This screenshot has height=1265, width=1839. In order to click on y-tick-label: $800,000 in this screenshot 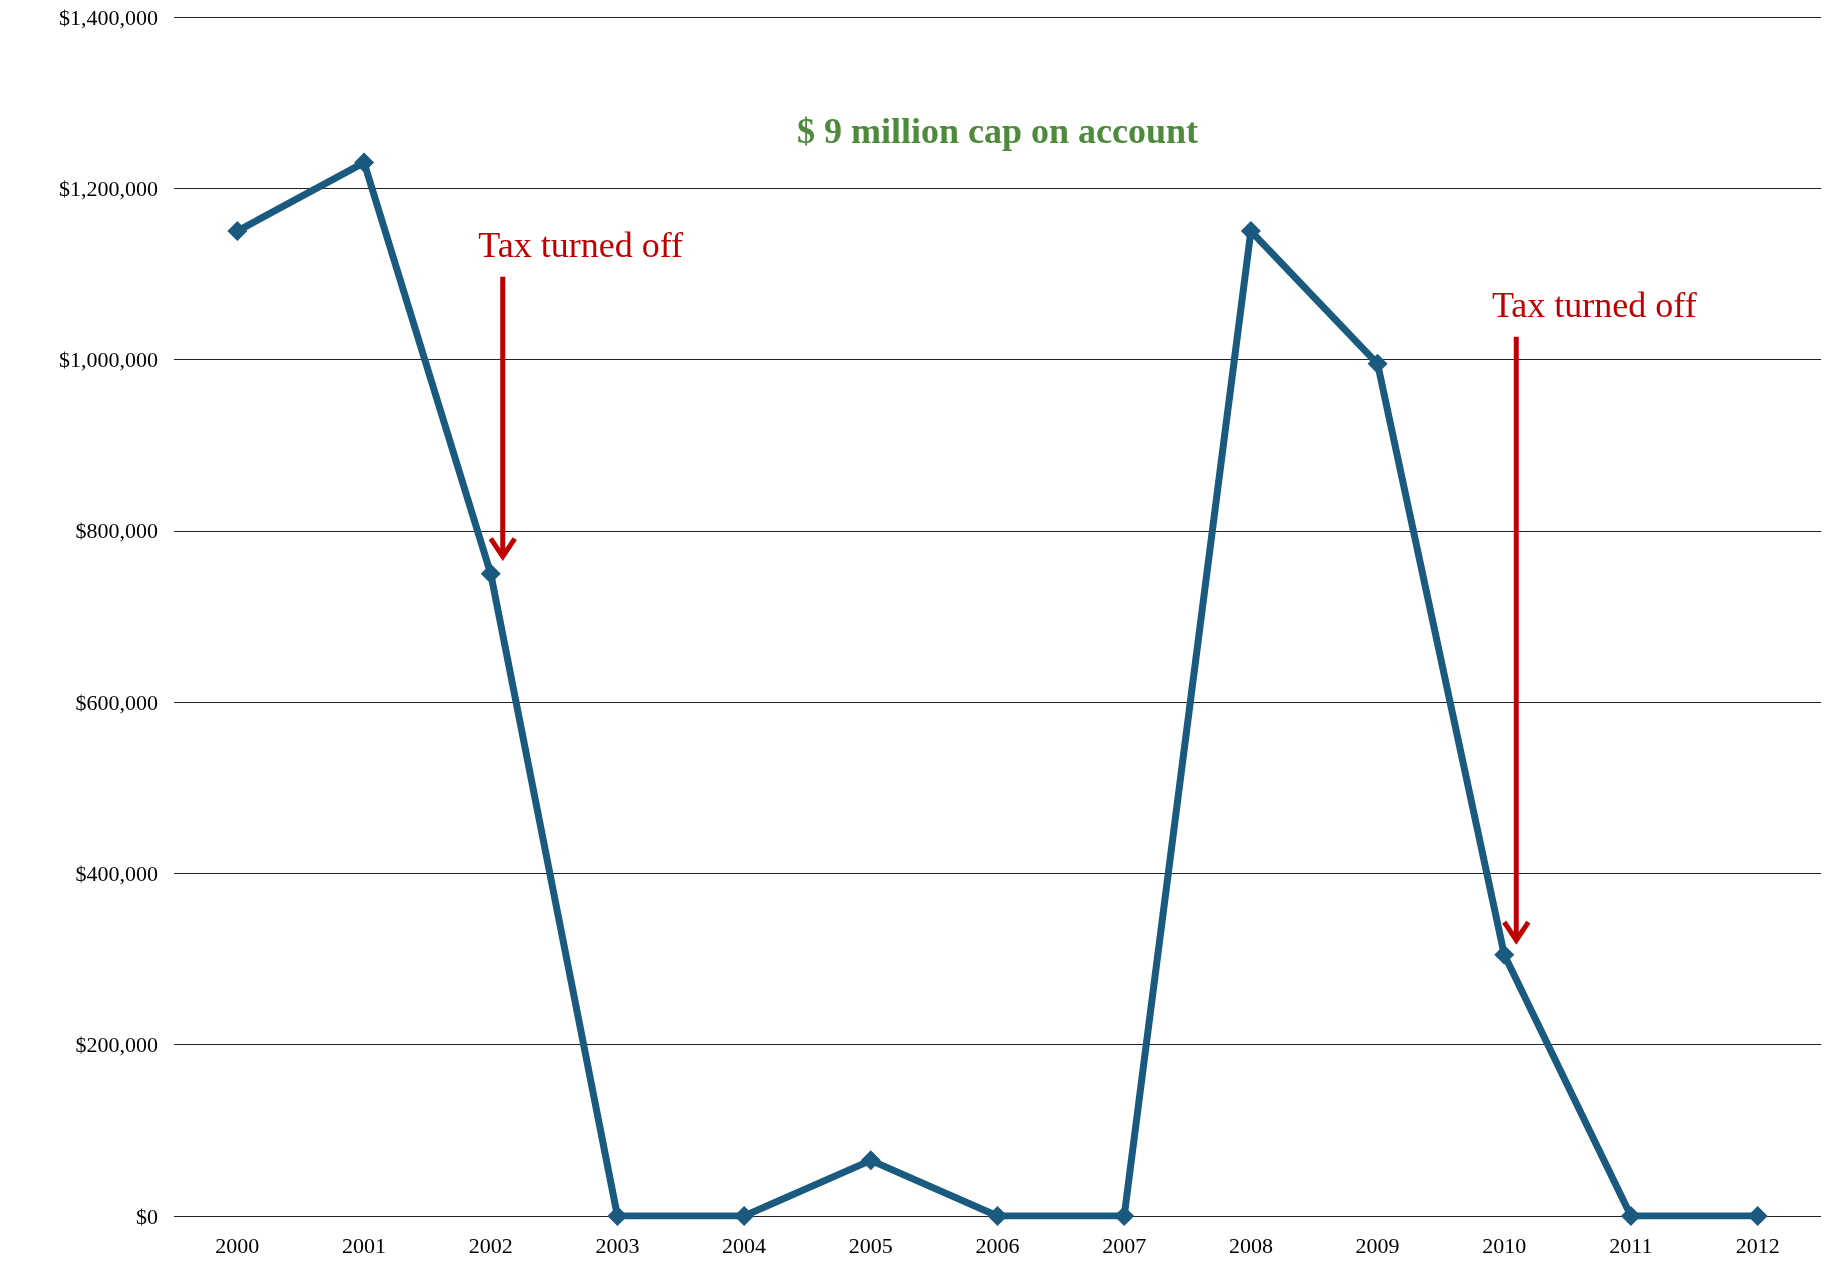, I will do `click(116, 531)`.